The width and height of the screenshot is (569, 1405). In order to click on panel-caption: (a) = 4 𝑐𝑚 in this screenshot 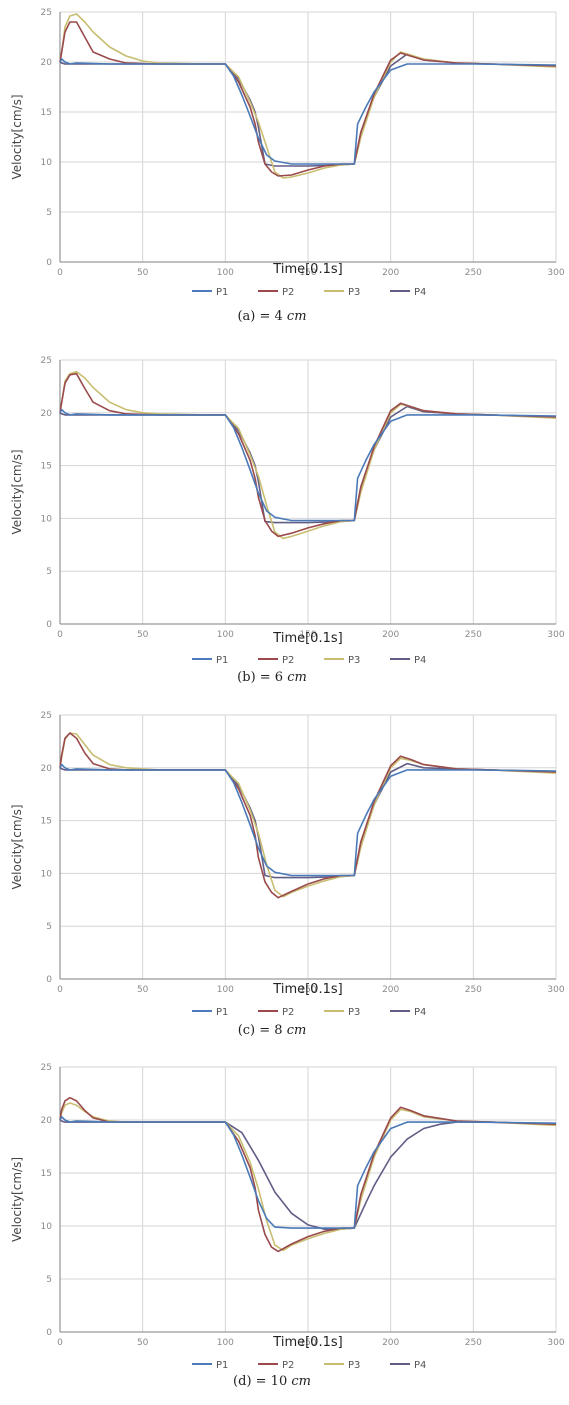, I will do `click(271, 316)`.